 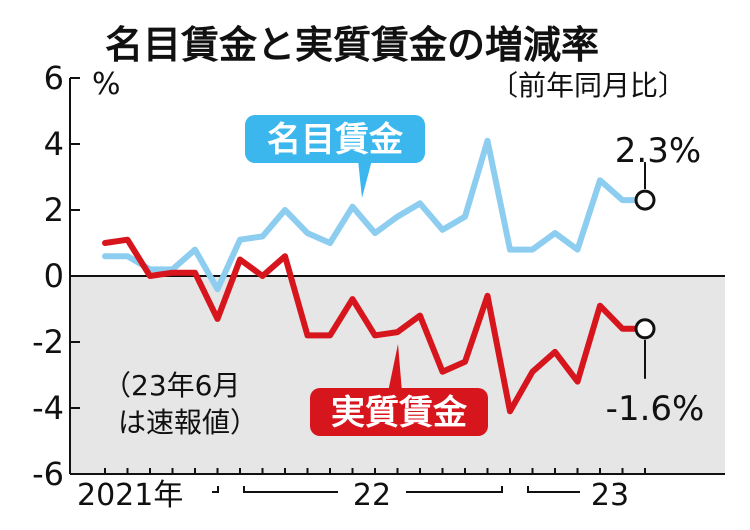 What do you see at coordinates (645, 270) in the screenshot?
I see `end-callouts` at bounding box center [645, 270].